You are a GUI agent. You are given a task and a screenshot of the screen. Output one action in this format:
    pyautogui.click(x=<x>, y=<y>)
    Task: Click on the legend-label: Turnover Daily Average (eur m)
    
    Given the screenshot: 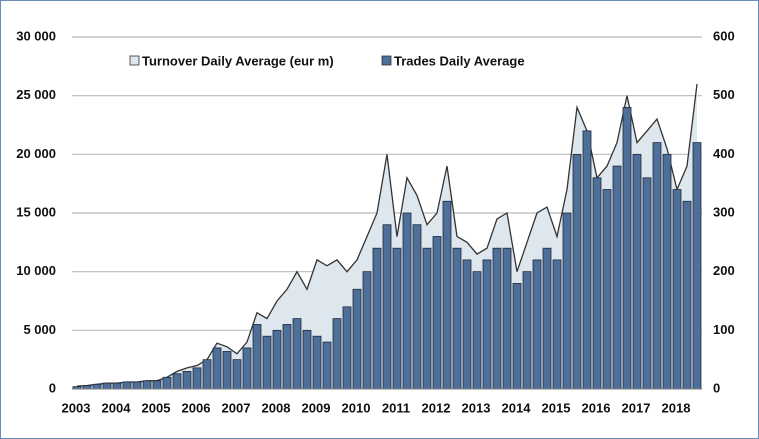 What is the action you would take?
    pyautogui.click(x=238, y=60)
    